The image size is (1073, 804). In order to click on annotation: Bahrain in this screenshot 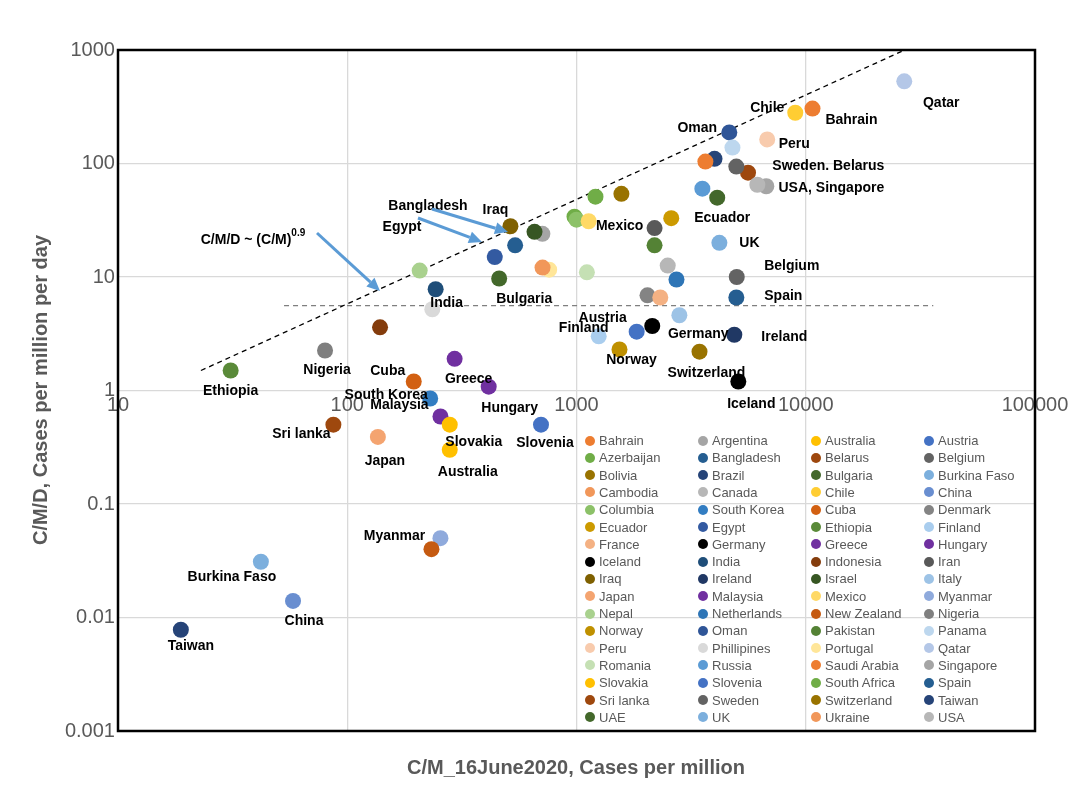, I will do `click(851, 119)`.